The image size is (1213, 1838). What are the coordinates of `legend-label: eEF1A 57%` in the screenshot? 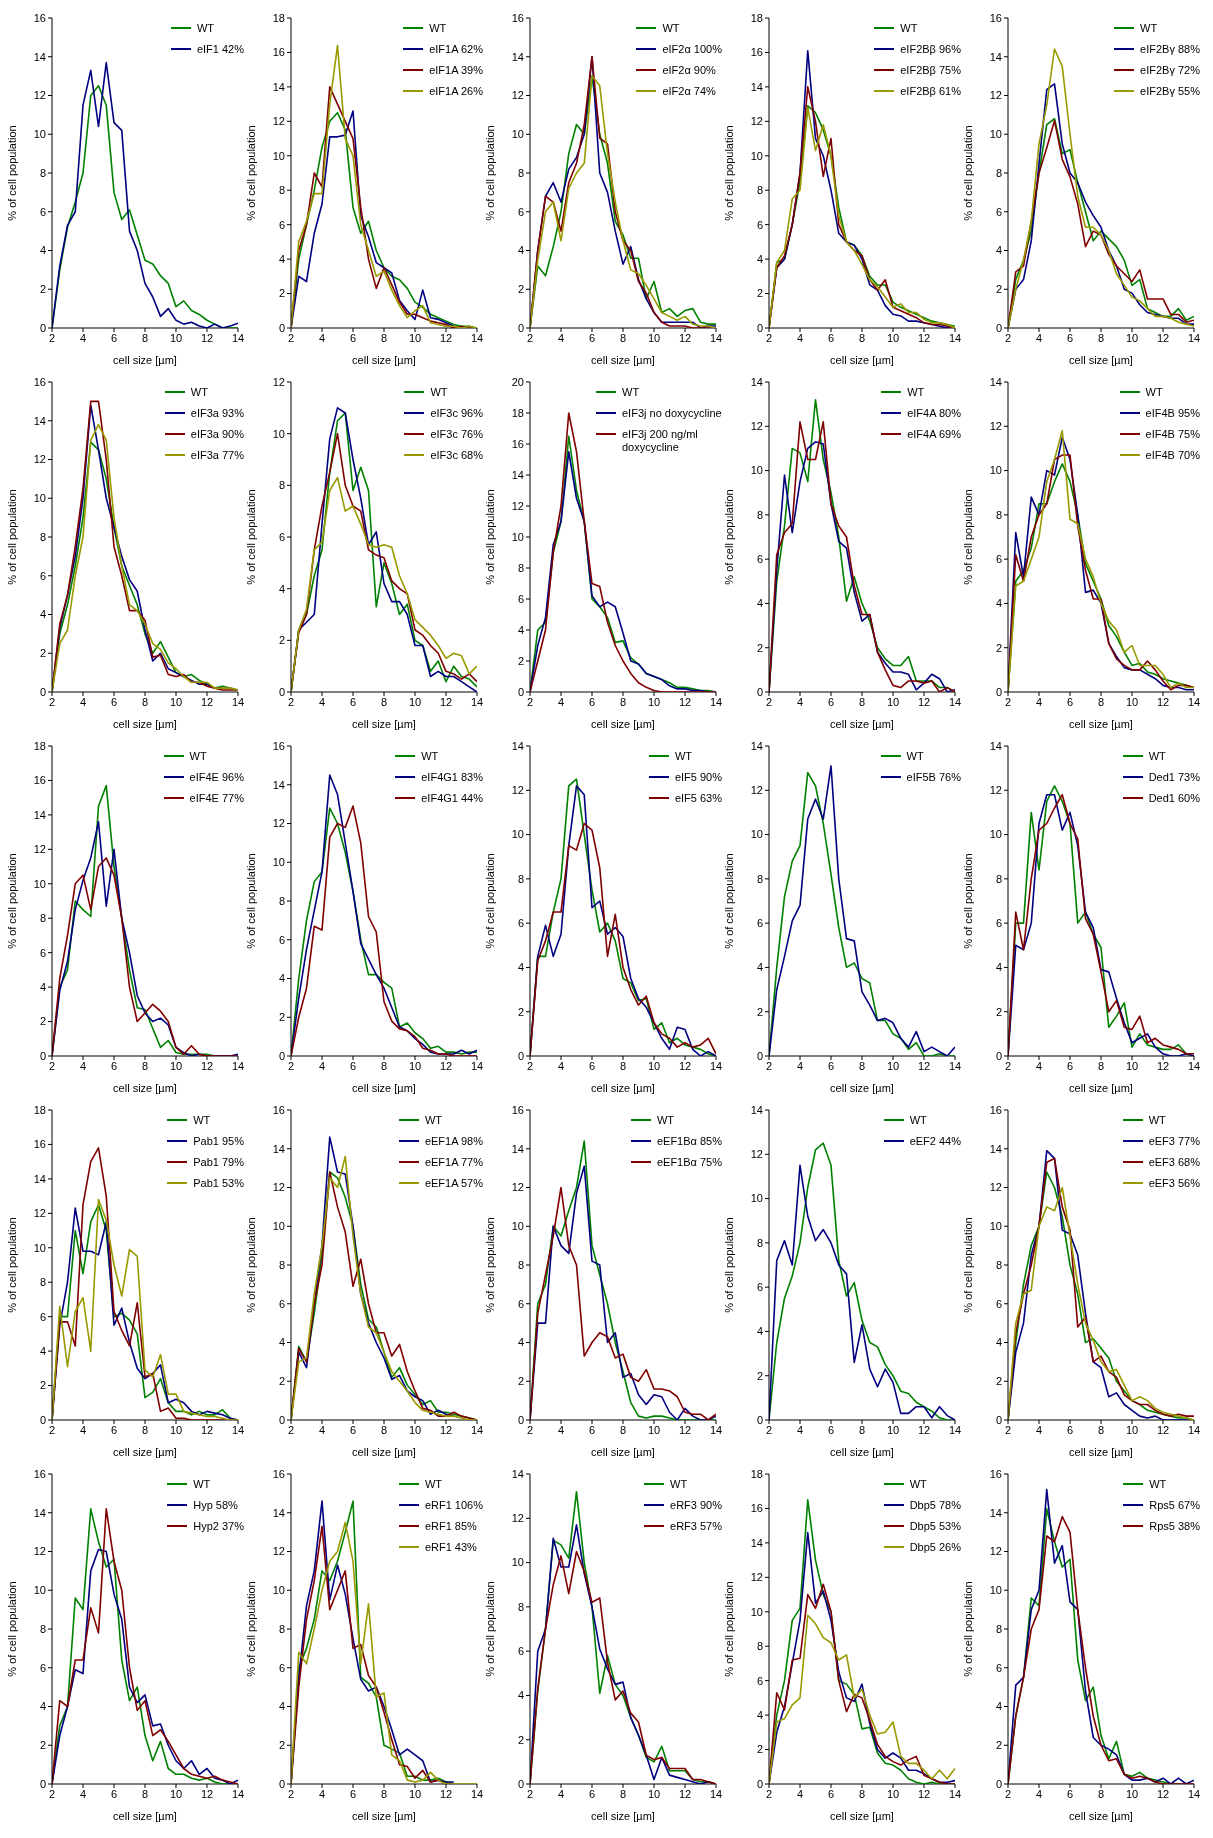 It's located at (453, 1183).